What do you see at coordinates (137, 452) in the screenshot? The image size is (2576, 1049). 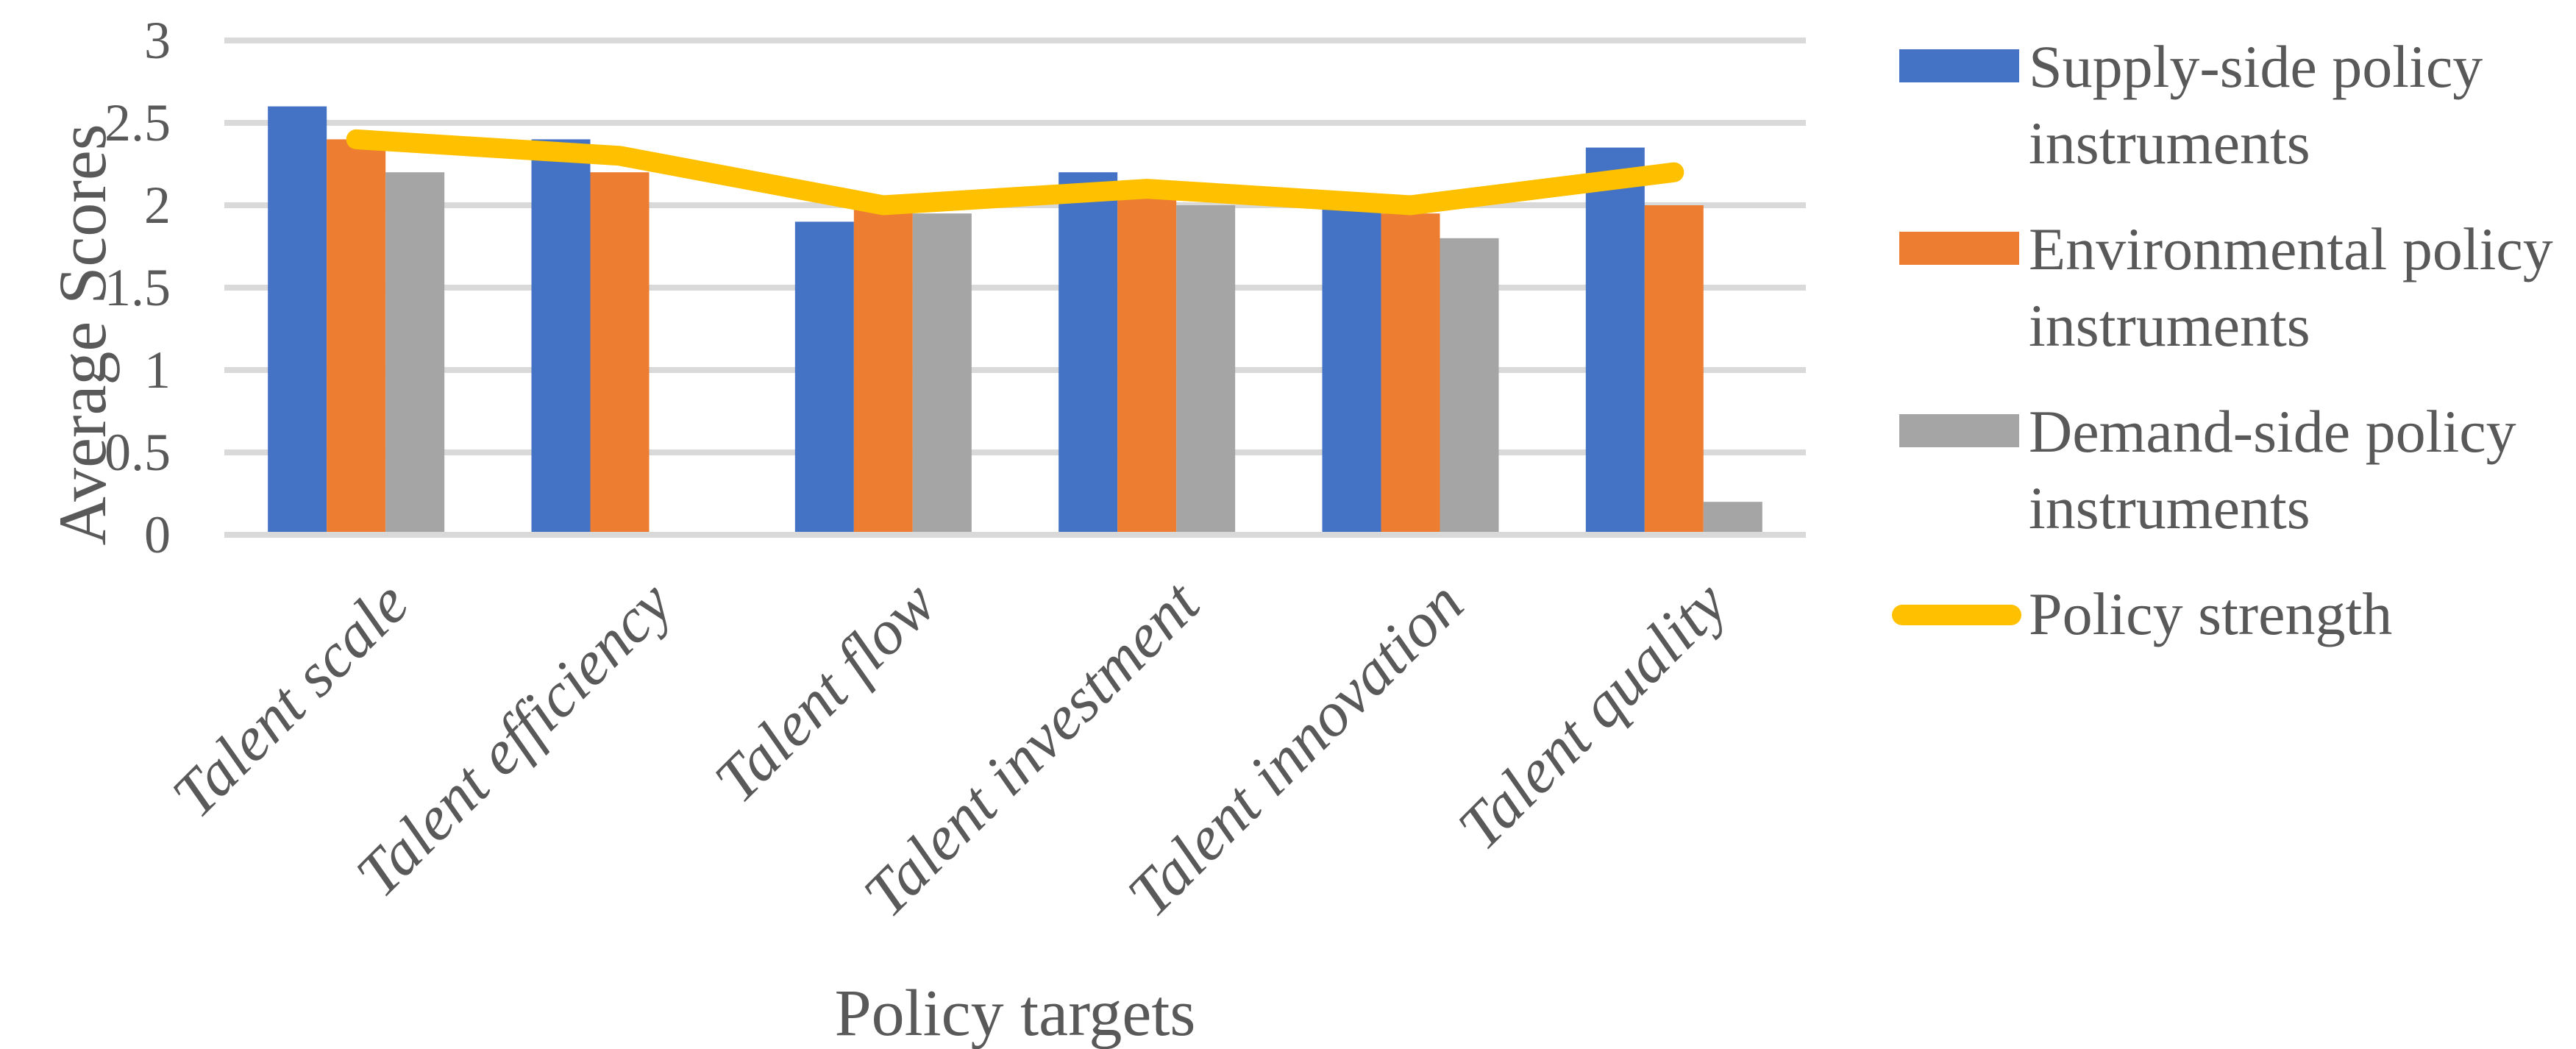 I see `y-tick-label: 0.5` at bounding box center [137, 452].